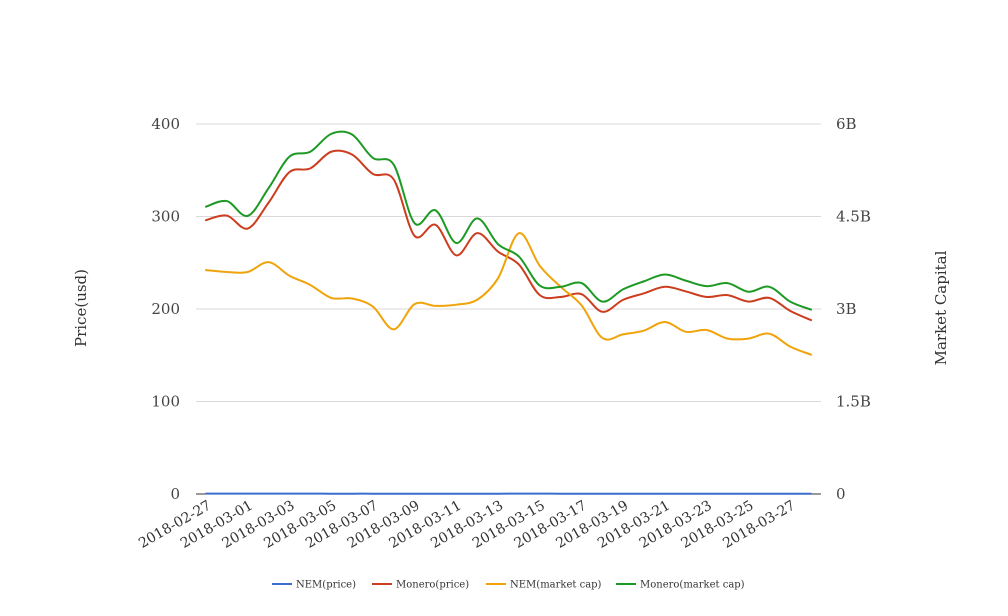 This screenshot has width=1008, height=616. I want to click on legend-item: NEM(market cap), so click(544, 585).